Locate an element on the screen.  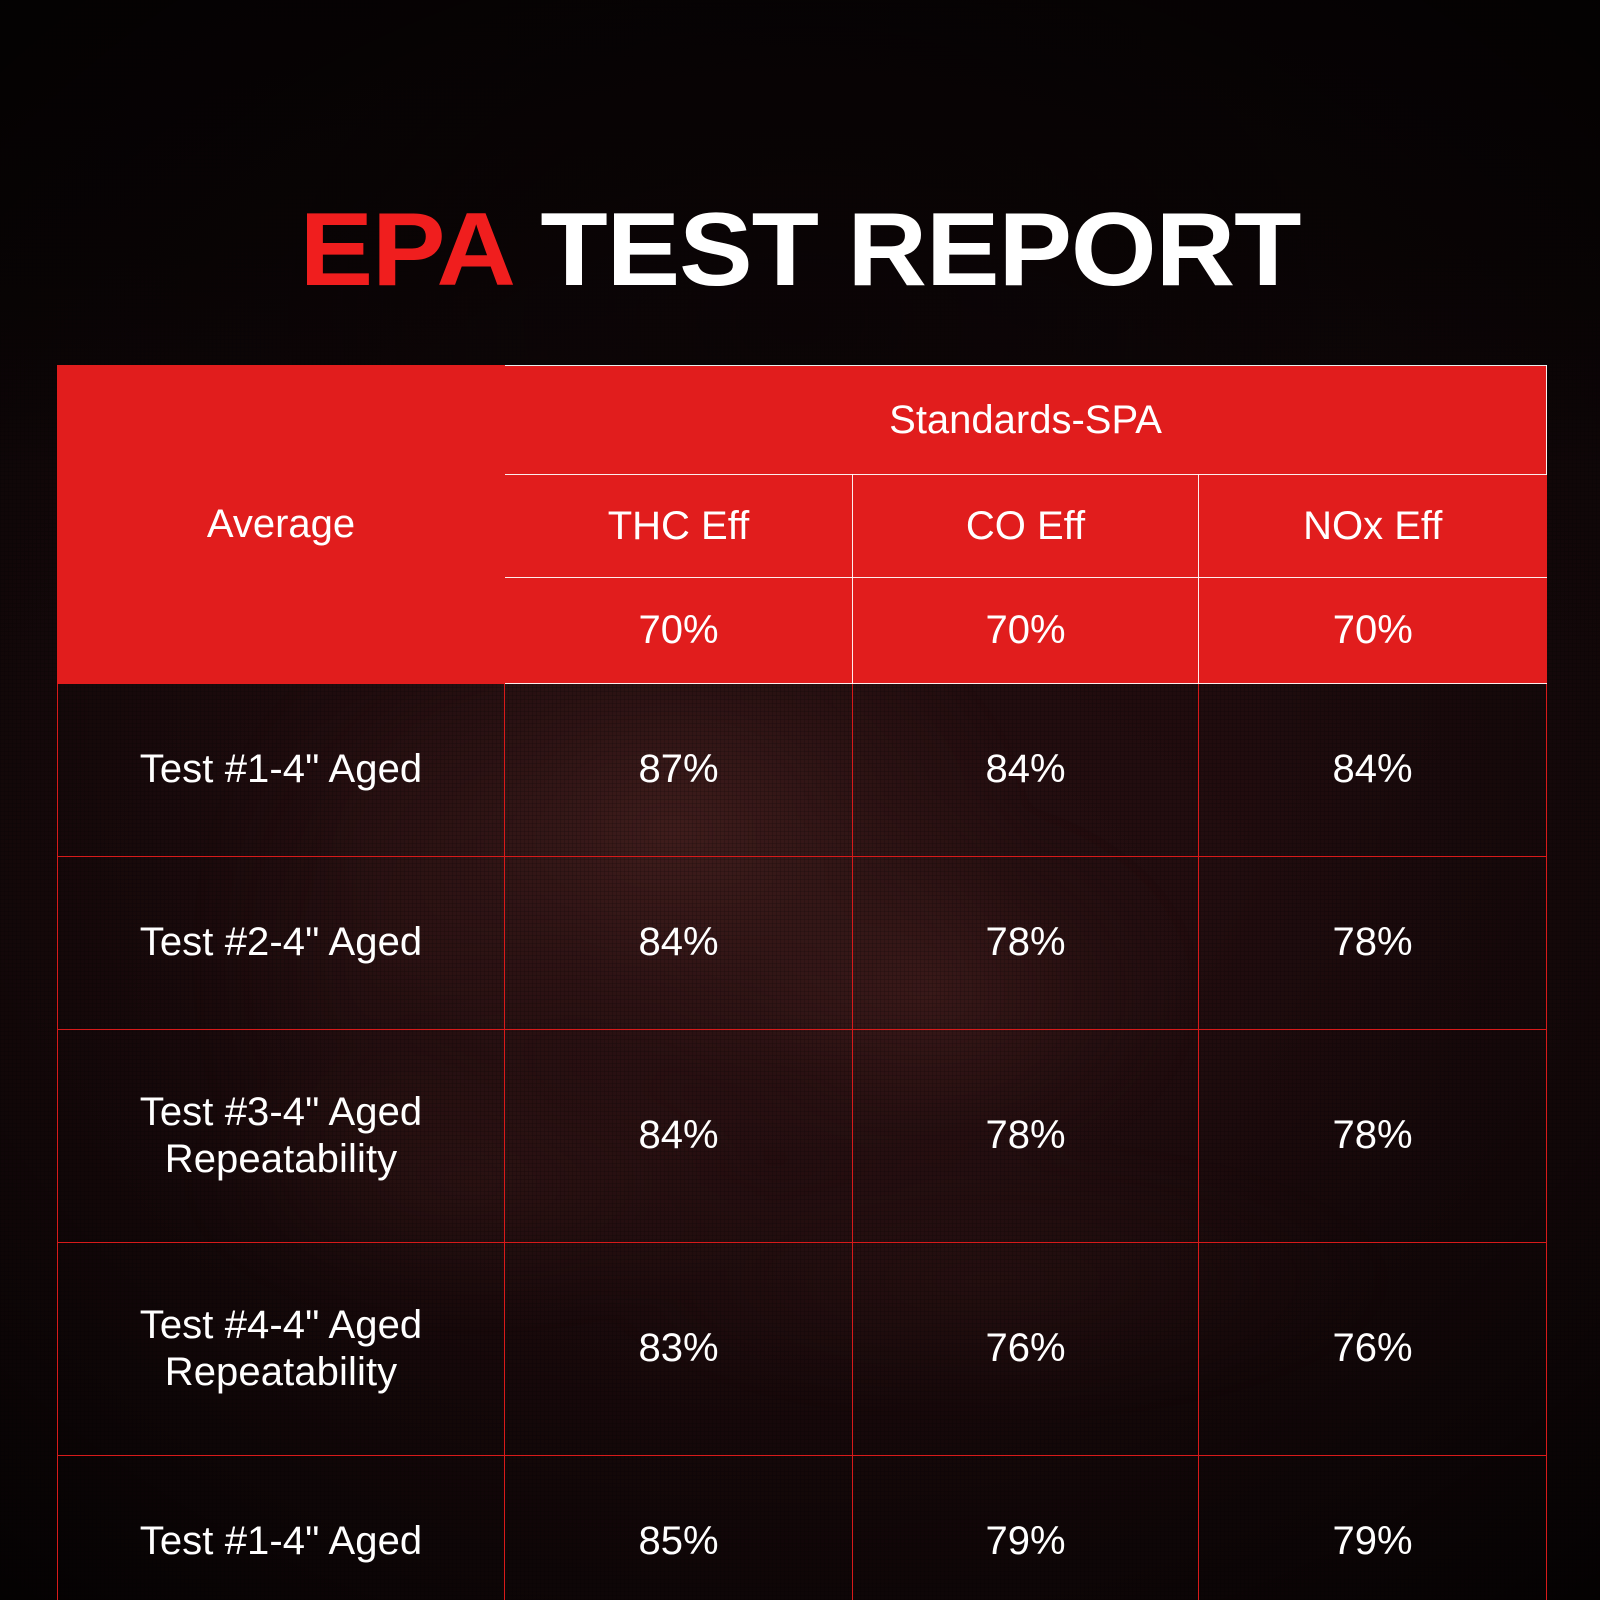
table-row: Test #1-4" Aged 87% 84% 84% is located at coordinates (802, 770).